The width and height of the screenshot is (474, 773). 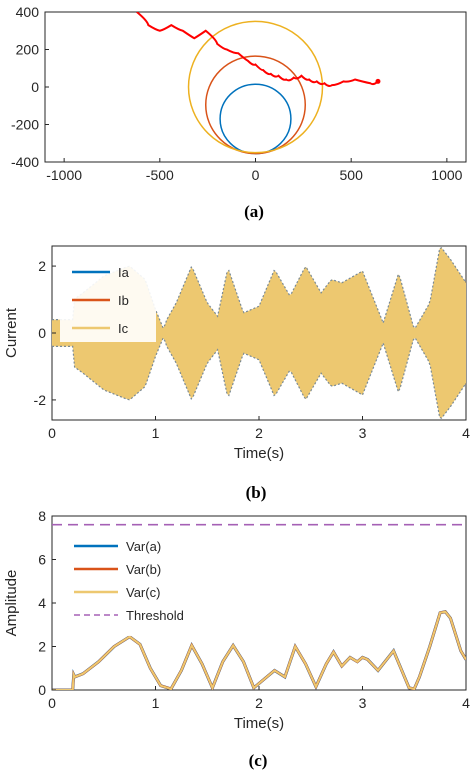 I want to click on y-tick-label: 4, so click(x=42, y=603).